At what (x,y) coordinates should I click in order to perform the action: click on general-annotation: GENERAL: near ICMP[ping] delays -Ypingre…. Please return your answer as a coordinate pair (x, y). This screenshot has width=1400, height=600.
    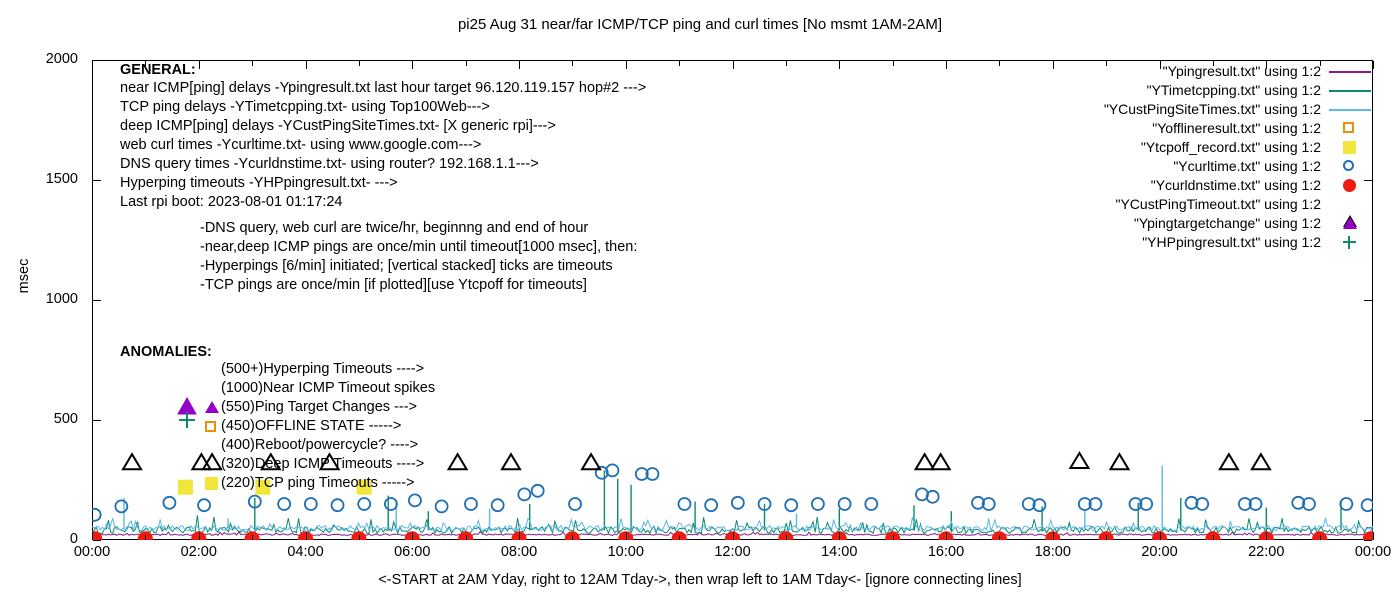
    Looking at the image, I should click on (383, 137).